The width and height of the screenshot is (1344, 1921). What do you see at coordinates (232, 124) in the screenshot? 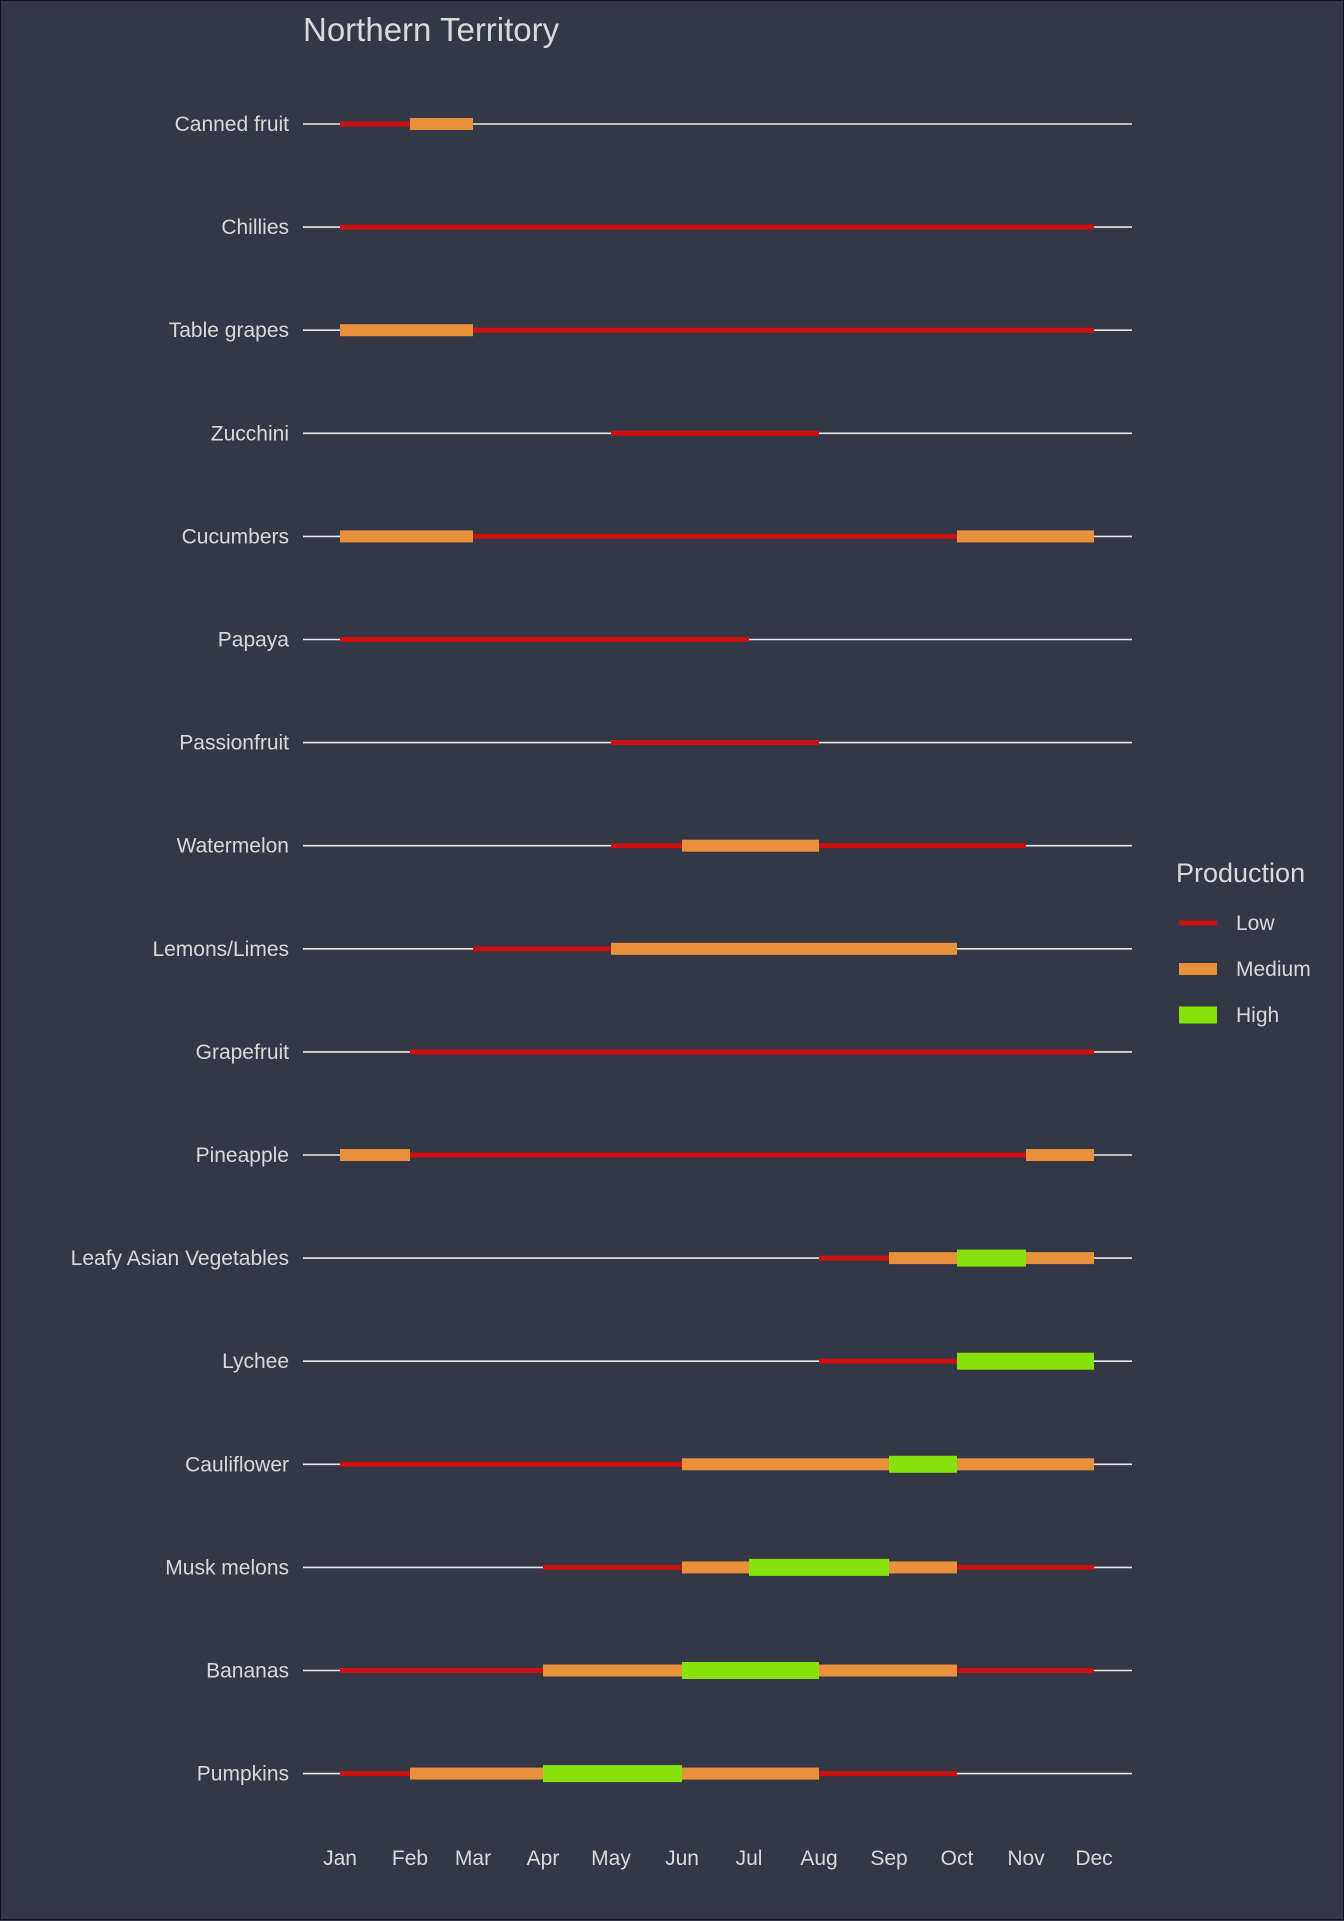
I see `category-label: Canned fruit` at bounding box center [232, 124].